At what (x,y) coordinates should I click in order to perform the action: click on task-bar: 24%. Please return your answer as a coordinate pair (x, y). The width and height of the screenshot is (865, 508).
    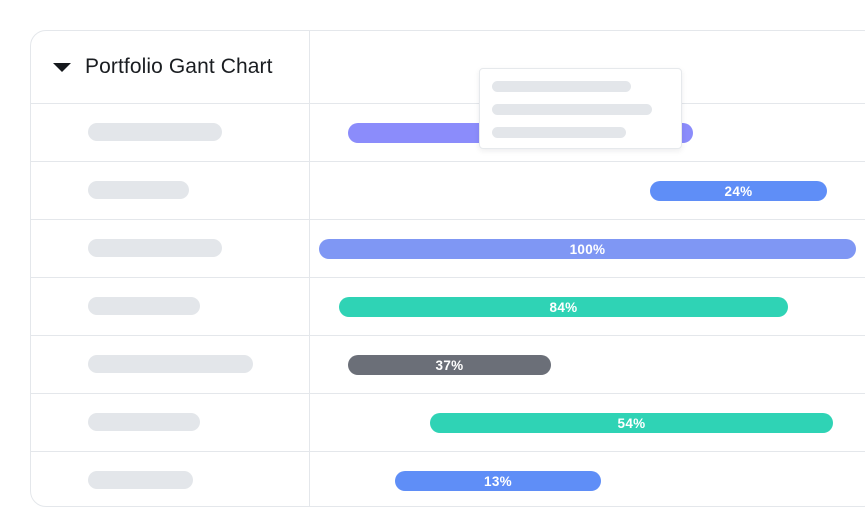
    Looking at the image, I should click on (738, 191).